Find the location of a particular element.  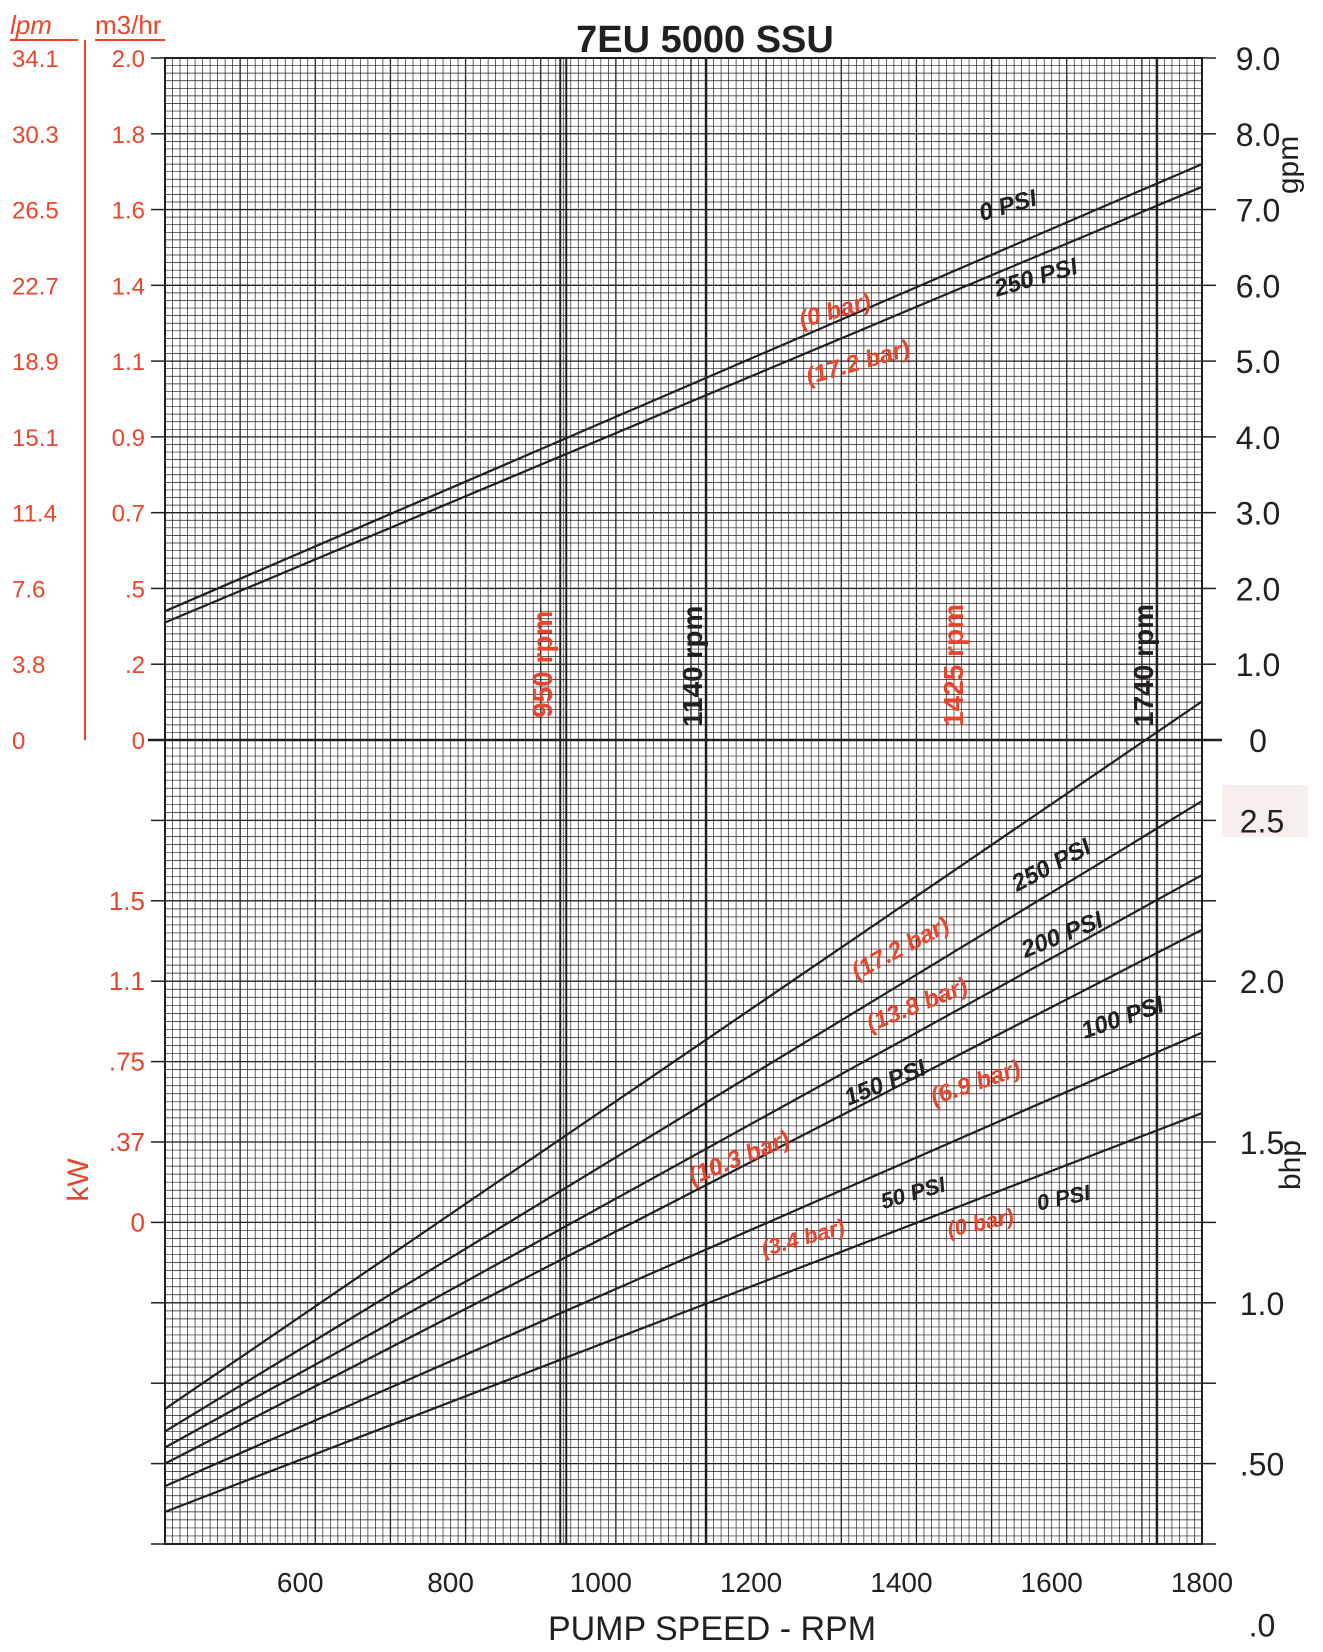

lpm-tick-label: 26.5 is located at coordinates (35, 211).